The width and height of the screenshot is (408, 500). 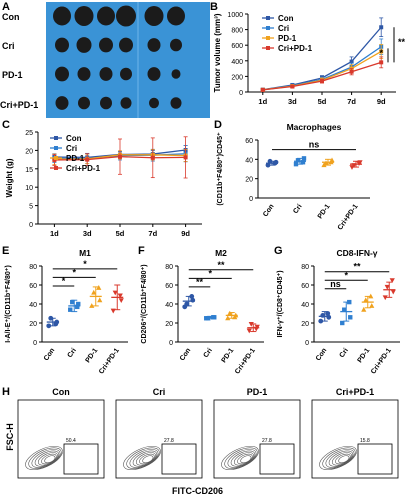 I want to click on x-tick-label: PD-1, so click(x=324, y=211).